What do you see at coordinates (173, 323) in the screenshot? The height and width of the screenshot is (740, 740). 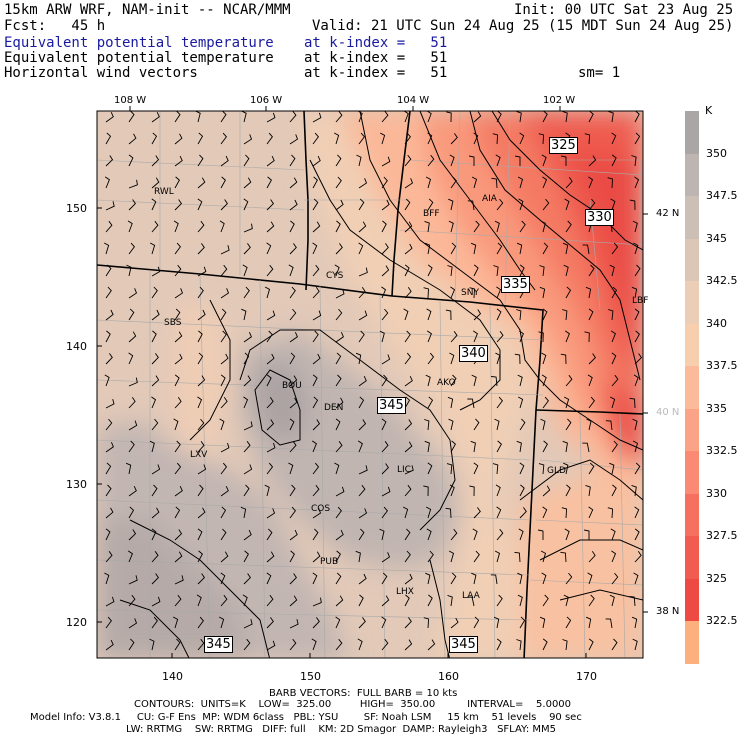 I see `station-sbs: SBS` at bounding box center [173, 323].